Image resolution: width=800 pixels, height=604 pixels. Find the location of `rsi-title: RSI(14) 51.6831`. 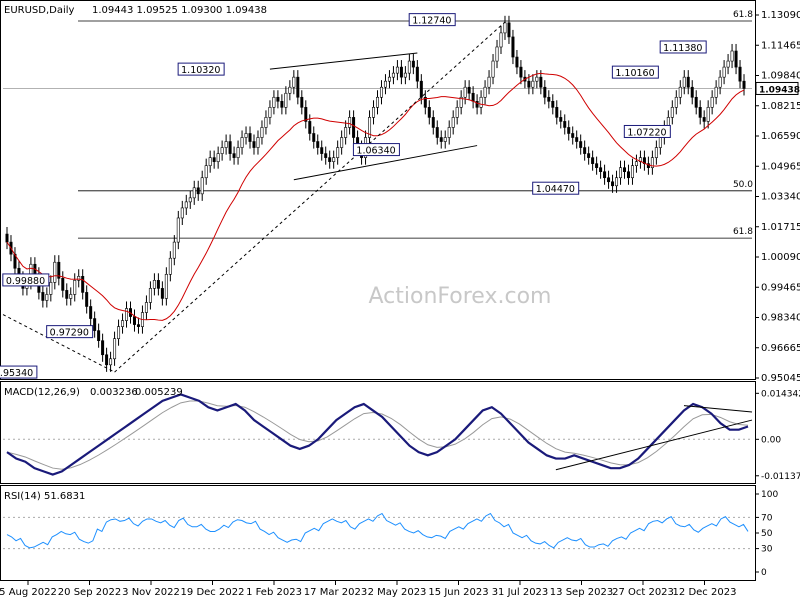

rsi-title: RSI(14) 51.6831 is located at coordinates (44, 496).